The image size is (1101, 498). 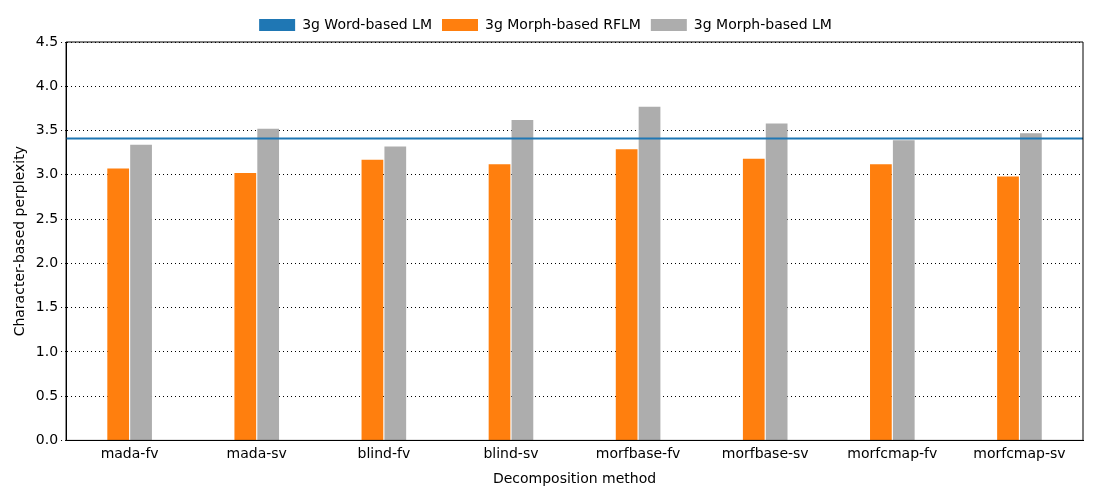 I want to click on x-tick-label: morfbase-fv, so click(x=638, y=453).